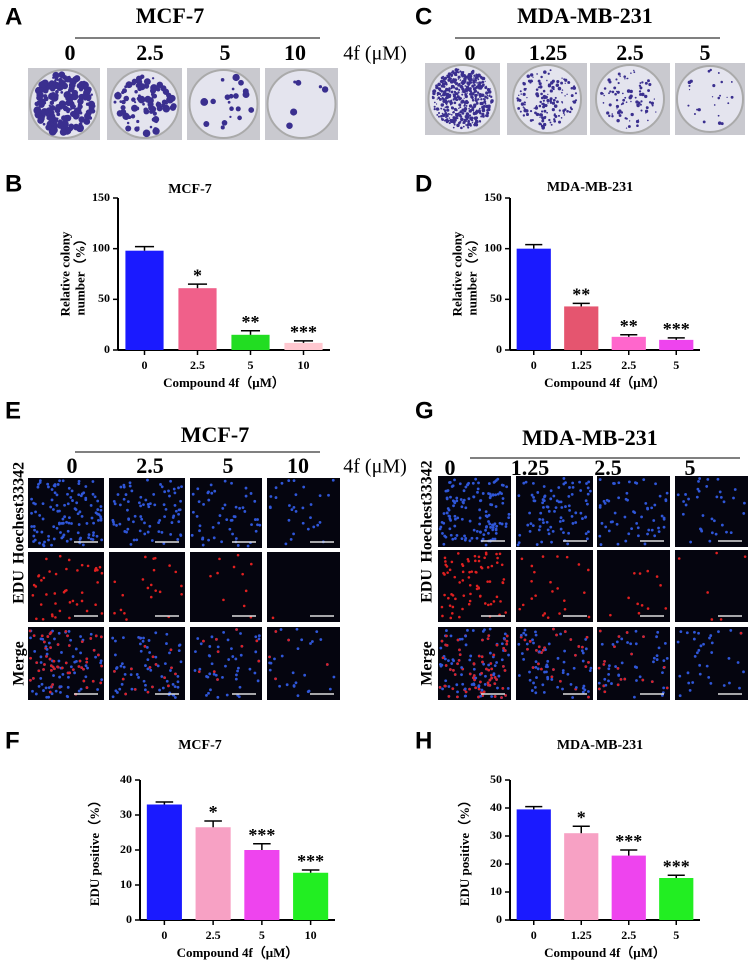 The height and width of the screenshot is (967, 750). I want to click on row-label: Merge, so click(19, 663).